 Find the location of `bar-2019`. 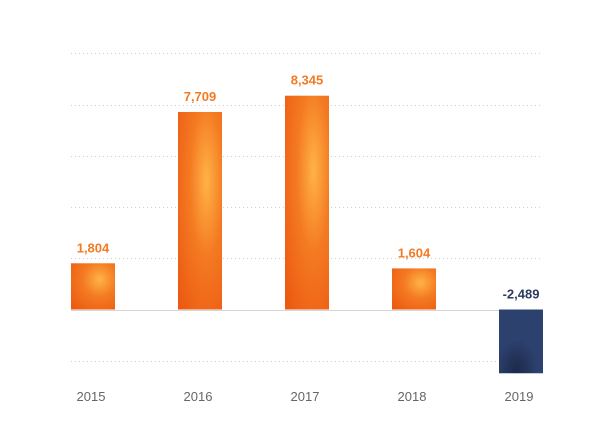

bar-2019 is located at coordinates (521, 341).